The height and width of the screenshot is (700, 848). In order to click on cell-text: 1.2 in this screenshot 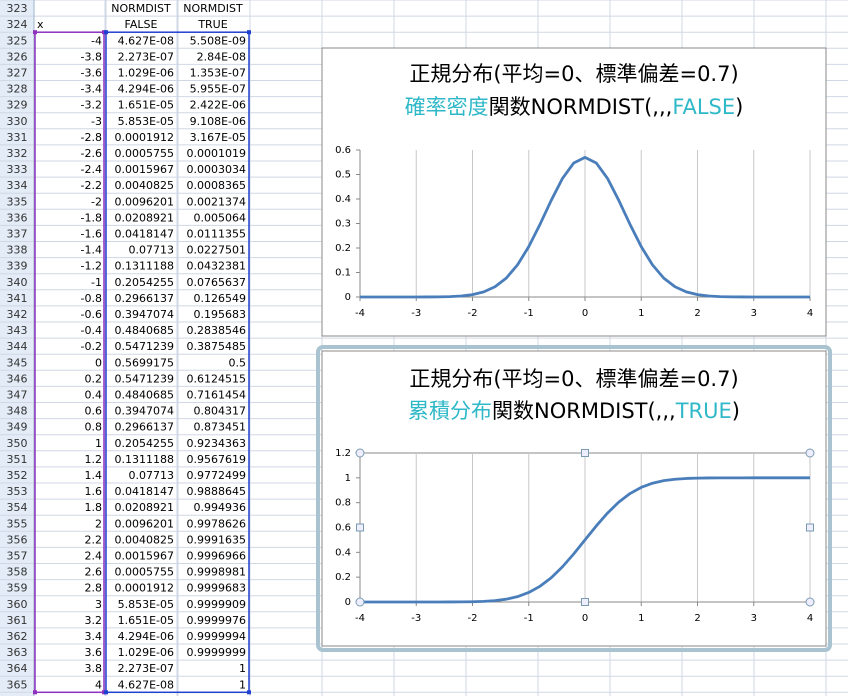, I will do `click(94, 459)`.